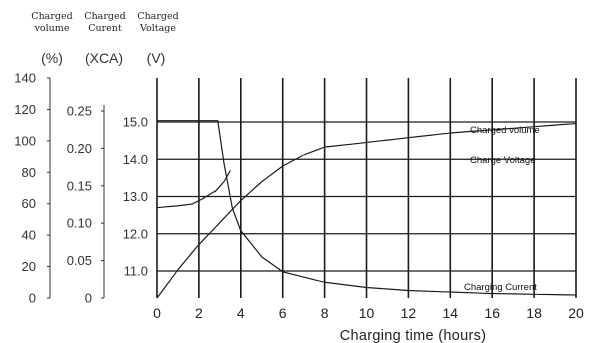 The height and width of the screenshot is (343, 590). I want to click on label-charging-current: Charging Current, so click(500, 287).